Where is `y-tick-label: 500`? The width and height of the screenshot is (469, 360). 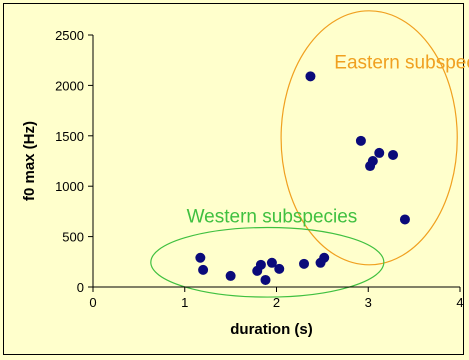
y-tick-label: 500 is located at coordinates (73, 237).